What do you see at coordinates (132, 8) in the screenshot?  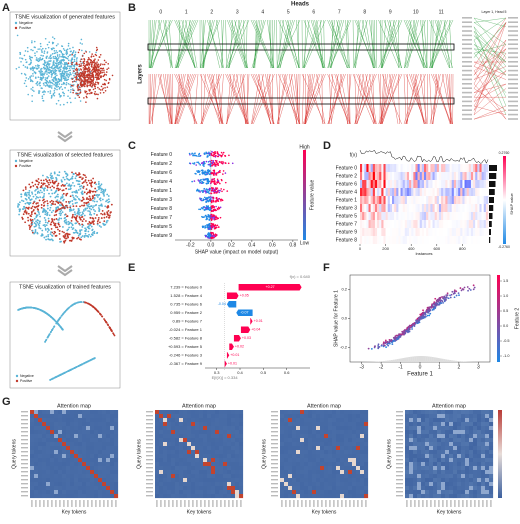 I see `panel-letter: B` at bounding box center [132, 8].